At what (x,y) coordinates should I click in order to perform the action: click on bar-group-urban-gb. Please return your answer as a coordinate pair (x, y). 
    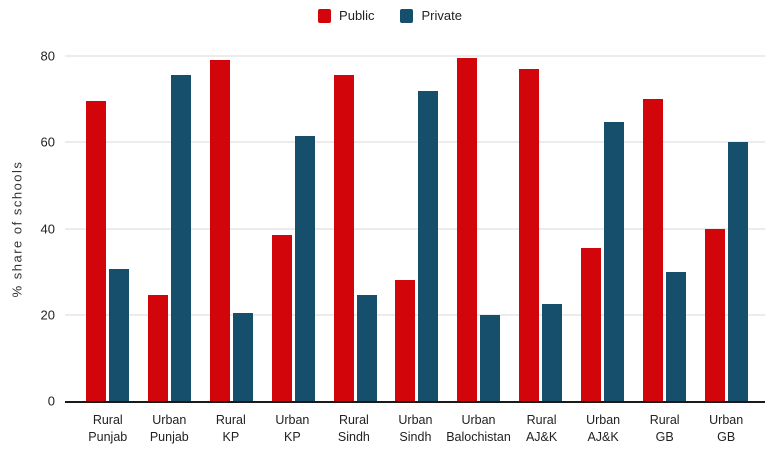
    Looking at the image, I should click on (726, 228).